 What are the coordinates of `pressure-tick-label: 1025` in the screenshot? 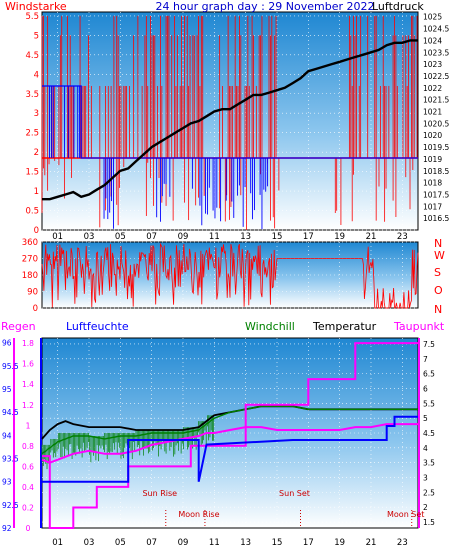 It's located at (432, 17).